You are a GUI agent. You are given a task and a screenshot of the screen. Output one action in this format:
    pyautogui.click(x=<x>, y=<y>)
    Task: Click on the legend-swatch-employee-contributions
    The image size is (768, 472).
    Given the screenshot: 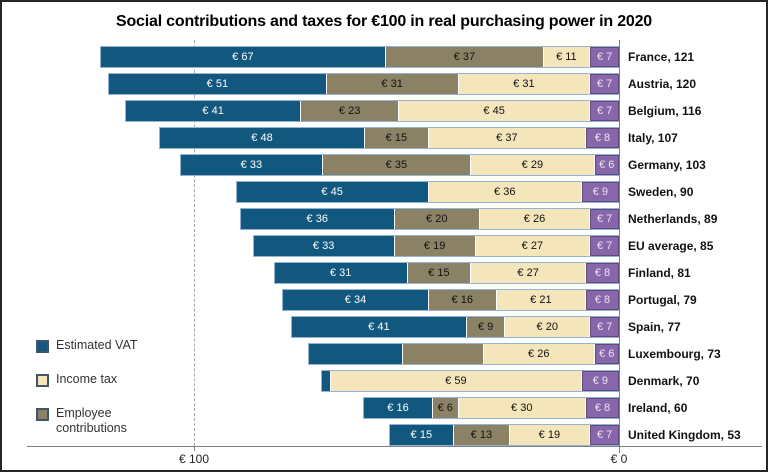 What is the action you would take?
    pyautogui.click(x=42, y=414)
    